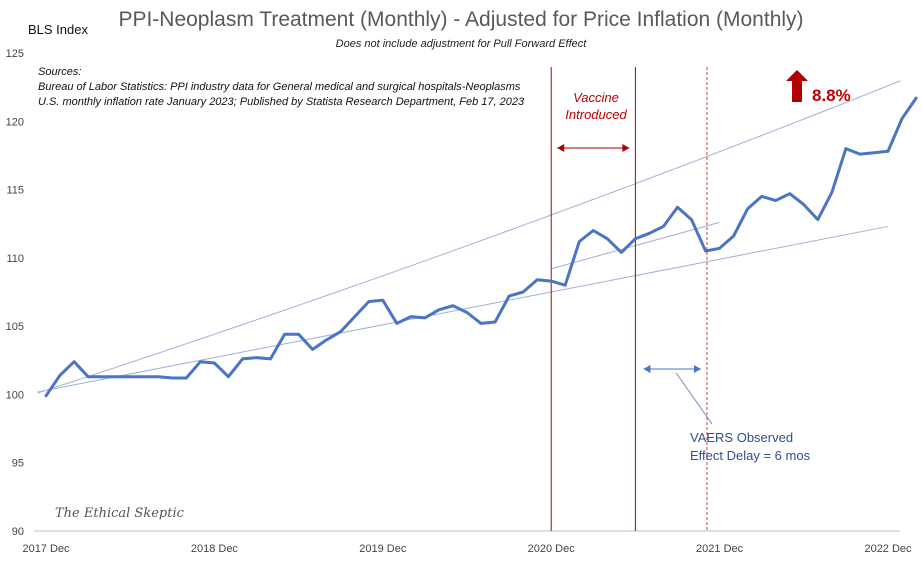 The width and height of the screenshot is (922, 562). Describe the element at coordinates (596, 106) in the screenshot. I see `vaccine-annotation: Vaccine Introduced` at that location.